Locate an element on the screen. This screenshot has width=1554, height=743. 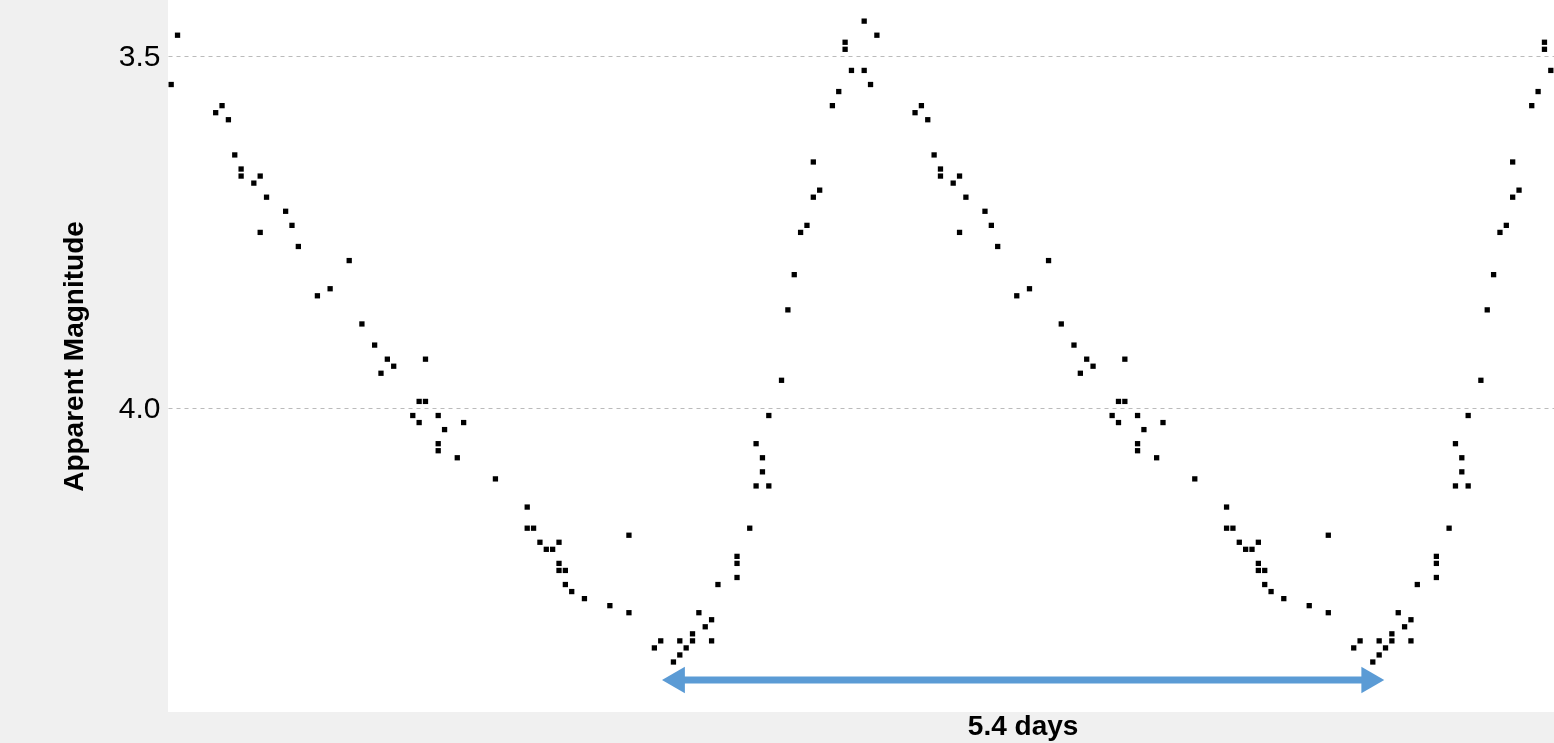
annotation: 5.4 days is located at coordinates (1023, 725).